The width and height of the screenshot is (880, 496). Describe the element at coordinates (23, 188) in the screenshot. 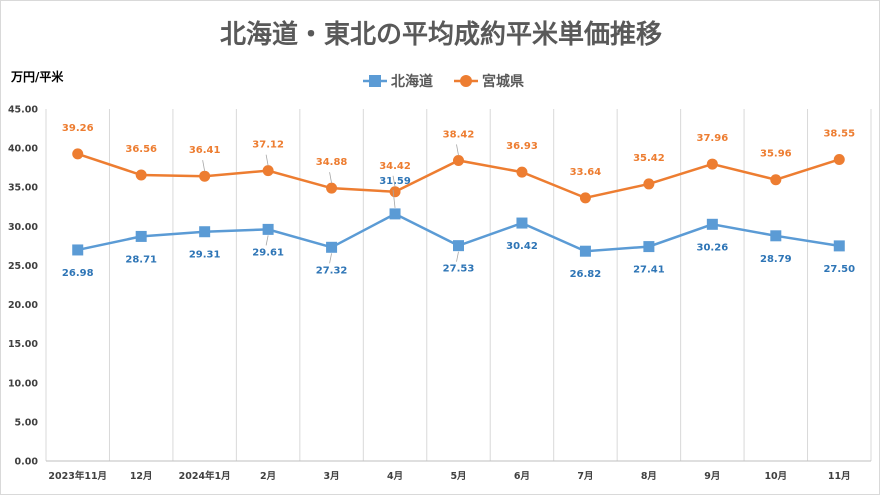

I see `y-tick-label: 35.00` at that location.